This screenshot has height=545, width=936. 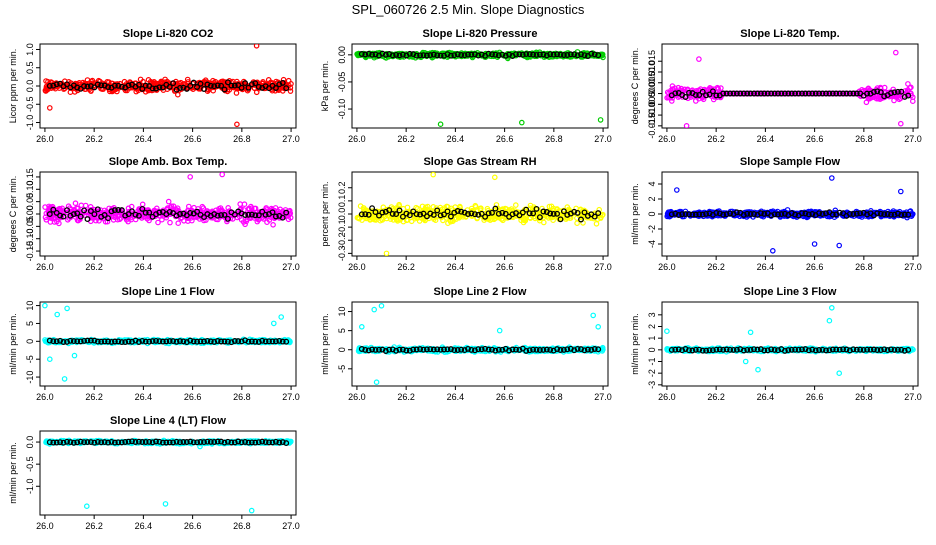 I want to click on panel-title: Slope Line 2 Flow, so click(x=480, y=292).